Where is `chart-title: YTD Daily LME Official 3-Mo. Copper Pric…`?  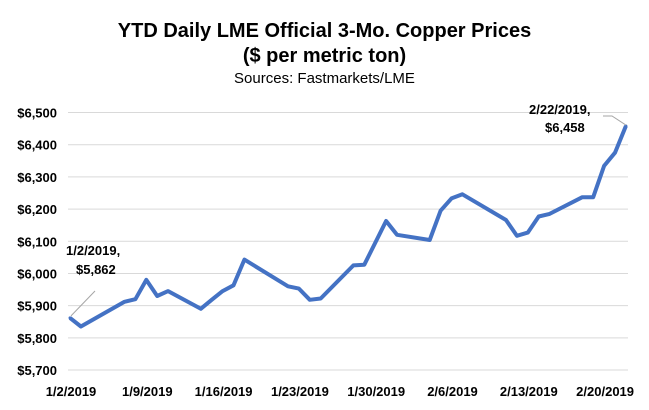
chart-title: YTD Daily LME Official 3-Mo. Copper Pric… is located at coordinates (324, 31).